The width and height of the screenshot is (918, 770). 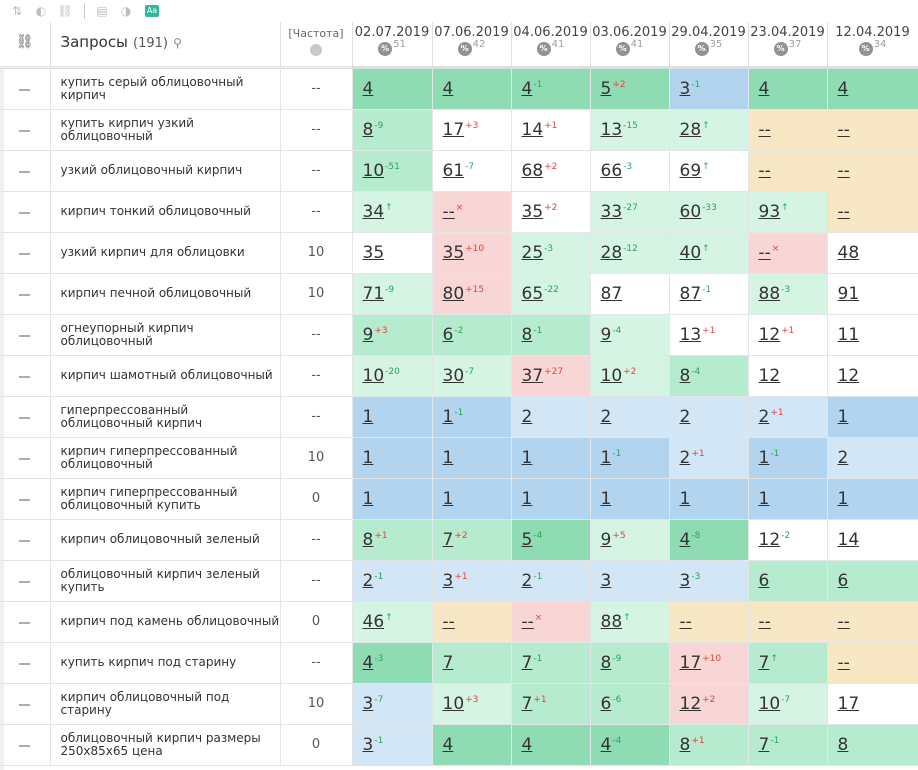 What do you see at coordinates (453, 293) in the screenshot?
I see `position-value: 80` at bounding box center [453, 293].